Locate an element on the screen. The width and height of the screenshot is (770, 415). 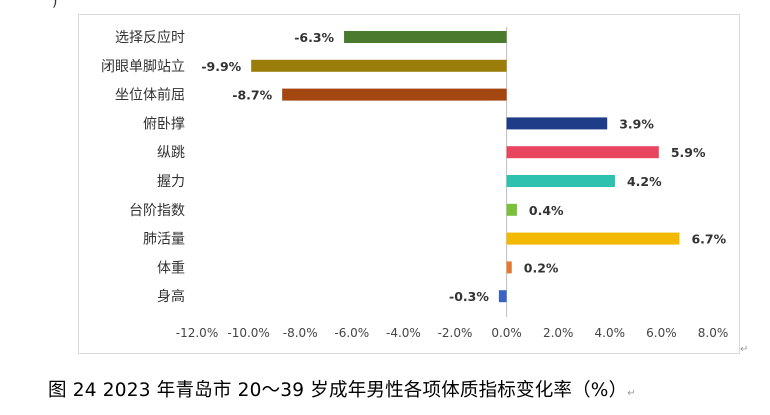
x-tick-label: -8.0% is located at coordinates (300, 333).